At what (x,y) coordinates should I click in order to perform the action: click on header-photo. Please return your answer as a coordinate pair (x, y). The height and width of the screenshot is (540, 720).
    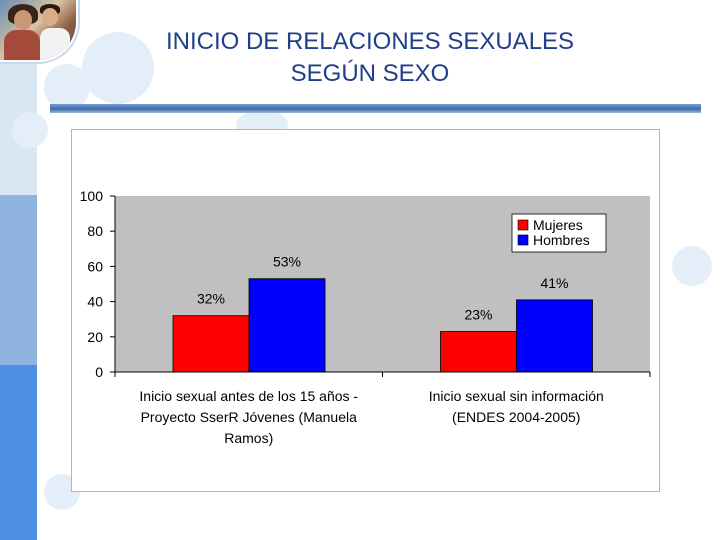
    Looking at the image, I should click on (38, 30).